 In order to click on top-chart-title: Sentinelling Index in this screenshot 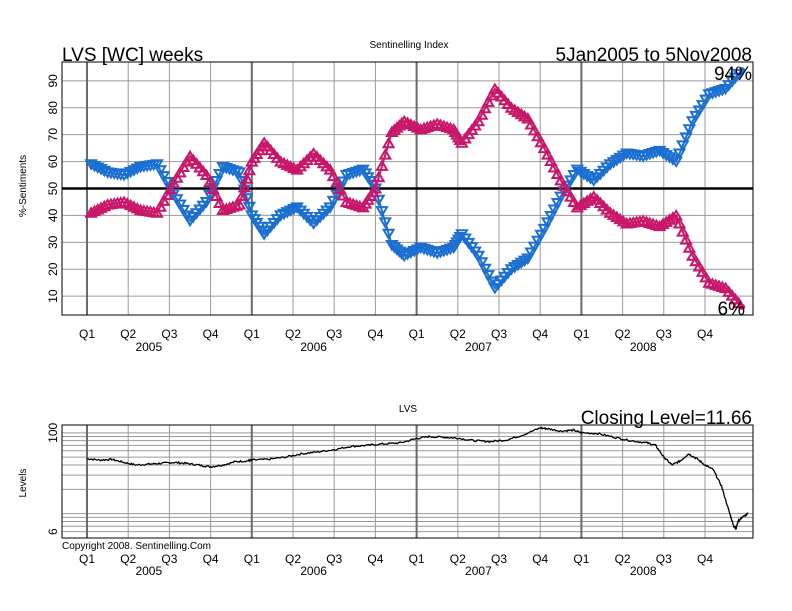, I will do `click(409, 45)`.